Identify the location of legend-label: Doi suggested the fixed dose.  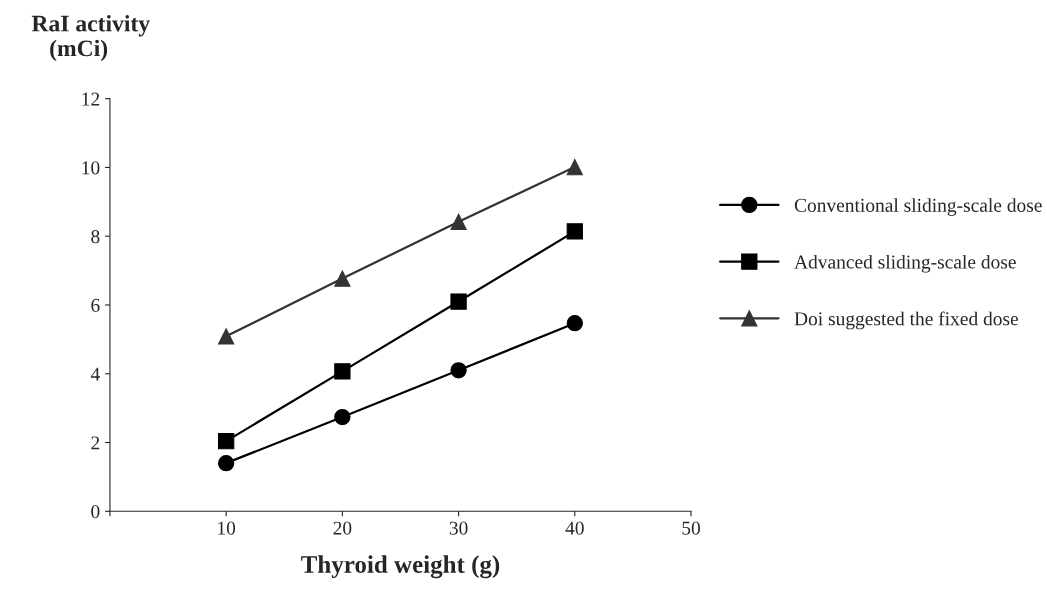
(906, 320).